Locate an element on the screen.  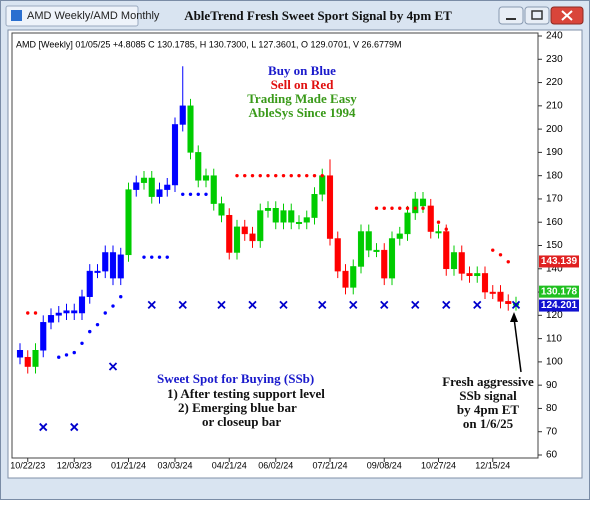
y-tick-label: 90 is located at coordinates (552, 385).